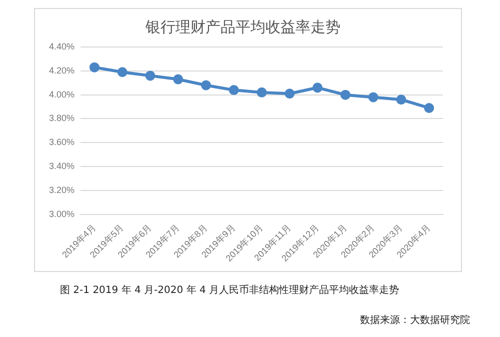 The width and height of the screenshot is (500, 337). I want to click on y-tick-label: 4.00%, so click(61, 94).